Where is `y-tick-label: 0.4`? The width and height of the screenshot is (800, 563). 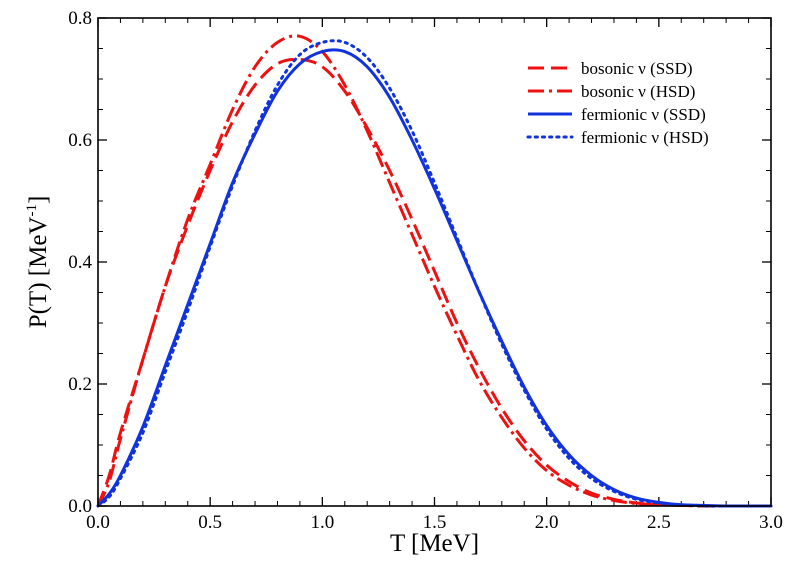 y-tick-label: 0.4 is located at coordinates (80, 262).